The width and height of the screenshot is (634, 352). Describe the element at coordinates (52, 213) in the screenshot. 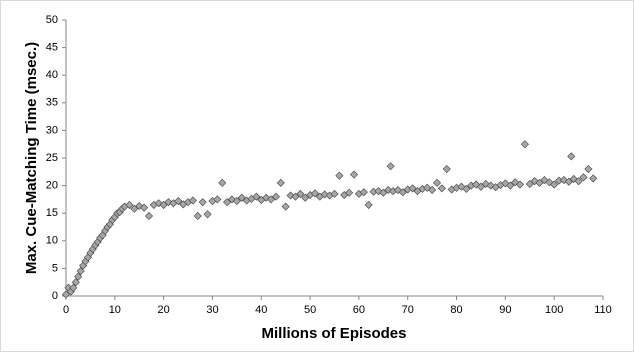

I see `y-tick-label: 15` at that location.